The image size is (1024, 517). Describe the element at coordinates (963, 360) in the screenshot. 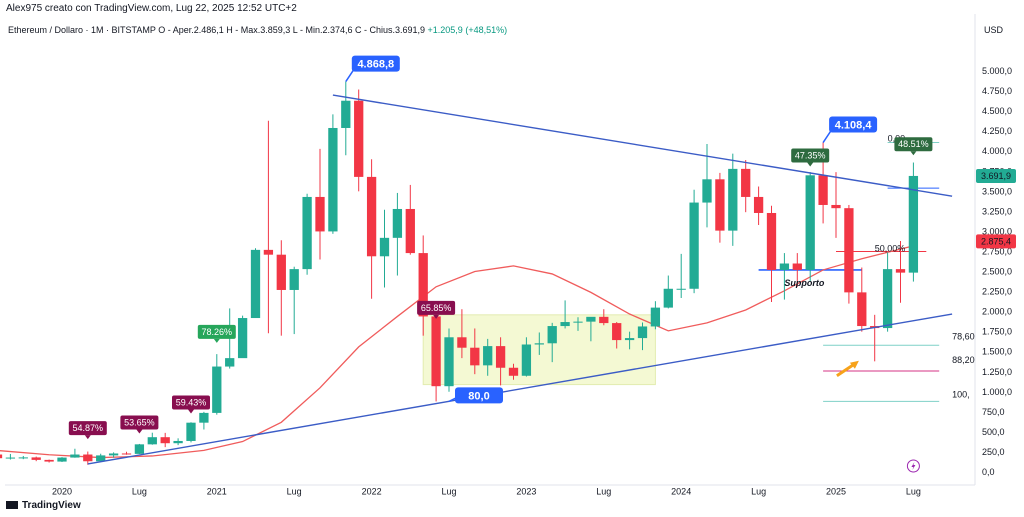

I see `fib-level-label: 88,20` at that location.